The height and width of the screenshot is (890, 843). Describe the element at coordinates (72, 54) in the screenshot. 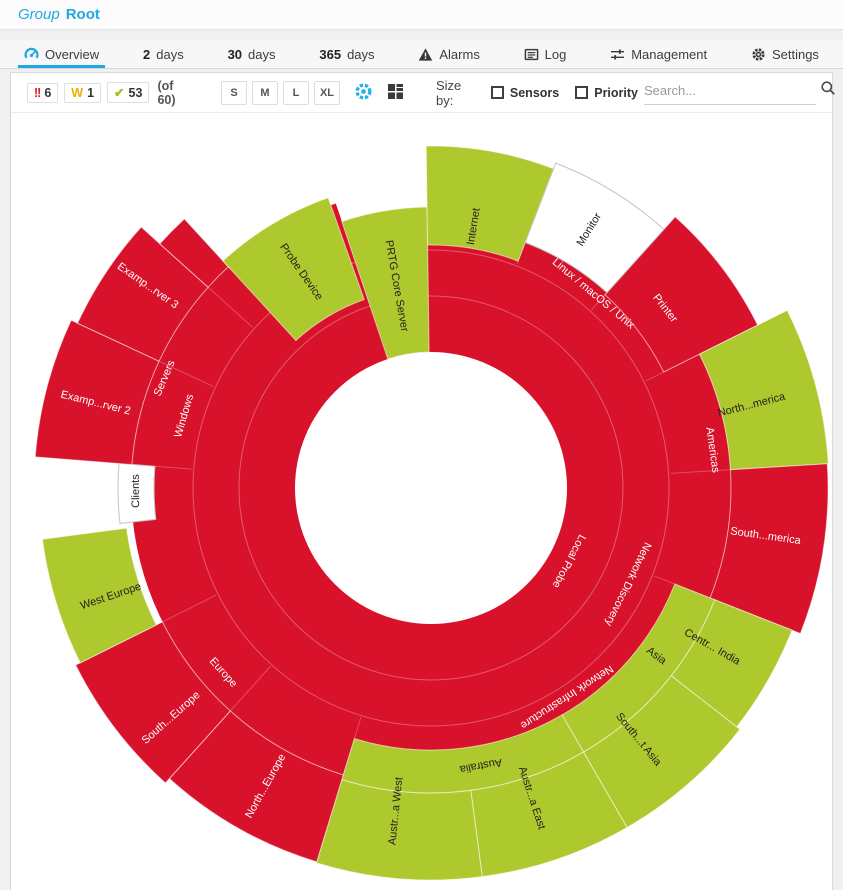

I see `tab-label: Overview` at that location.